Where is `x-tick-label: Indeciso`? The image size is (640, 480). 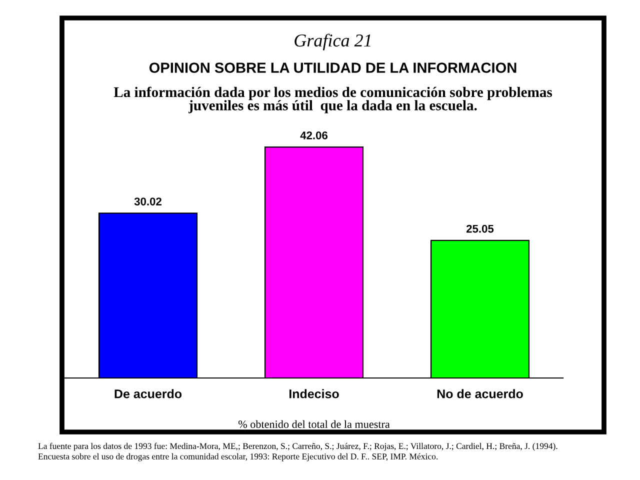 x-tick-label: Indeciso is located at coordinates (314, 393).